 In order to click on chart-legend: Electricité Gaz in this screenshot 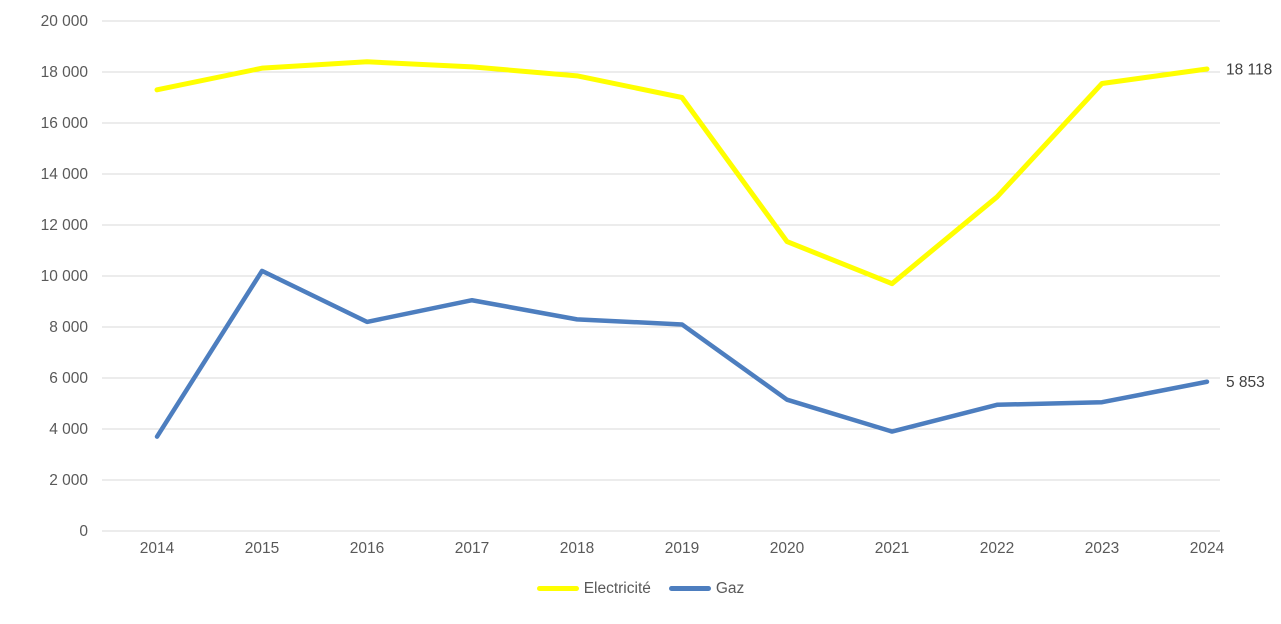, I will do `click(640, 589)`.